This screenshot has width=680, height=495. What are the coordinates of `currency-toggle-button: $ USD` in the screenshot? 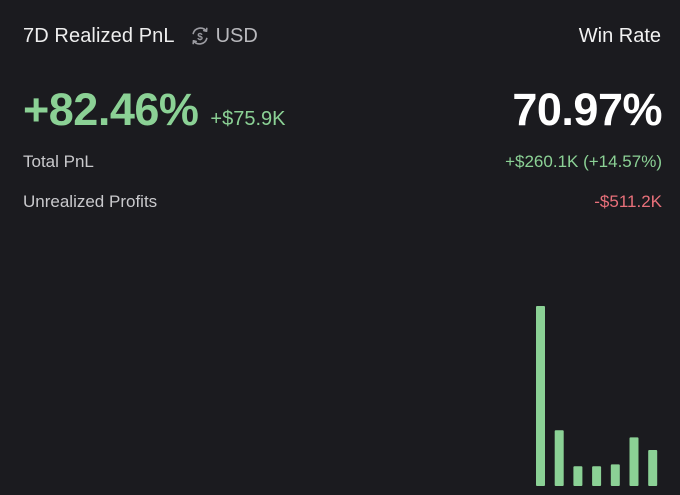 It's located at (223, 36).